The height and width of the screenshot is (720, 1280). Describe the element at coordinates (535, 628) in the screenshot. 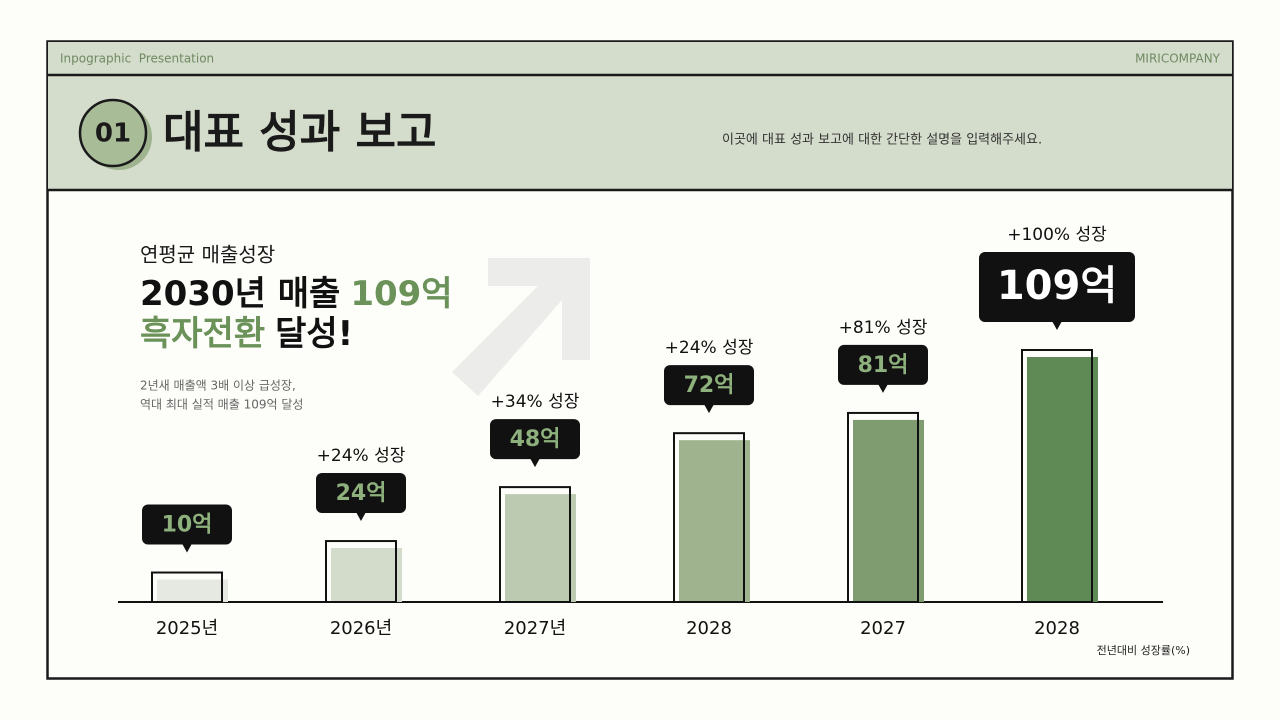

I see `x-tick-label: 2027년` at that location.